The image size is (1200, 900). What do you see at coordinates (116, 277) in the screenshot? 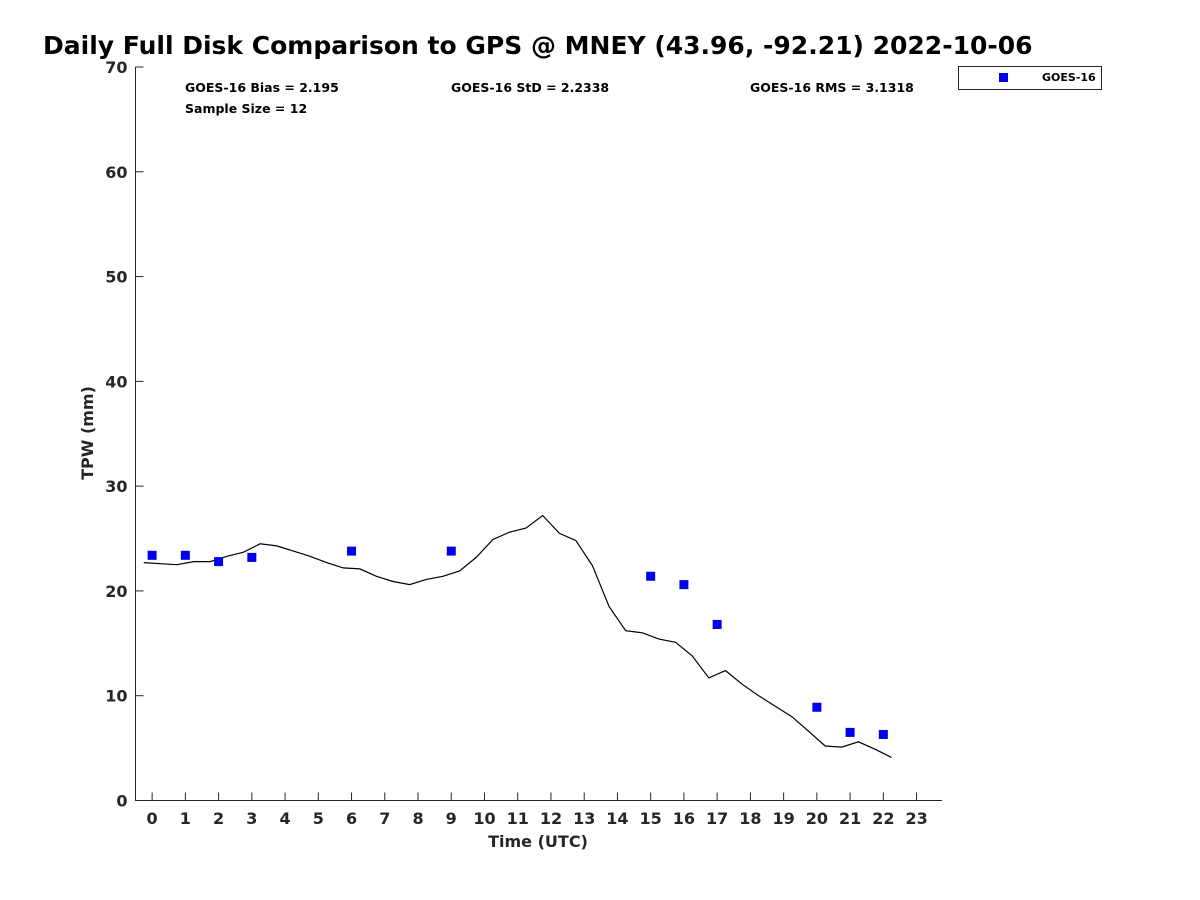
I see `y-tick-label: 50` at bounding box center [116, 277].